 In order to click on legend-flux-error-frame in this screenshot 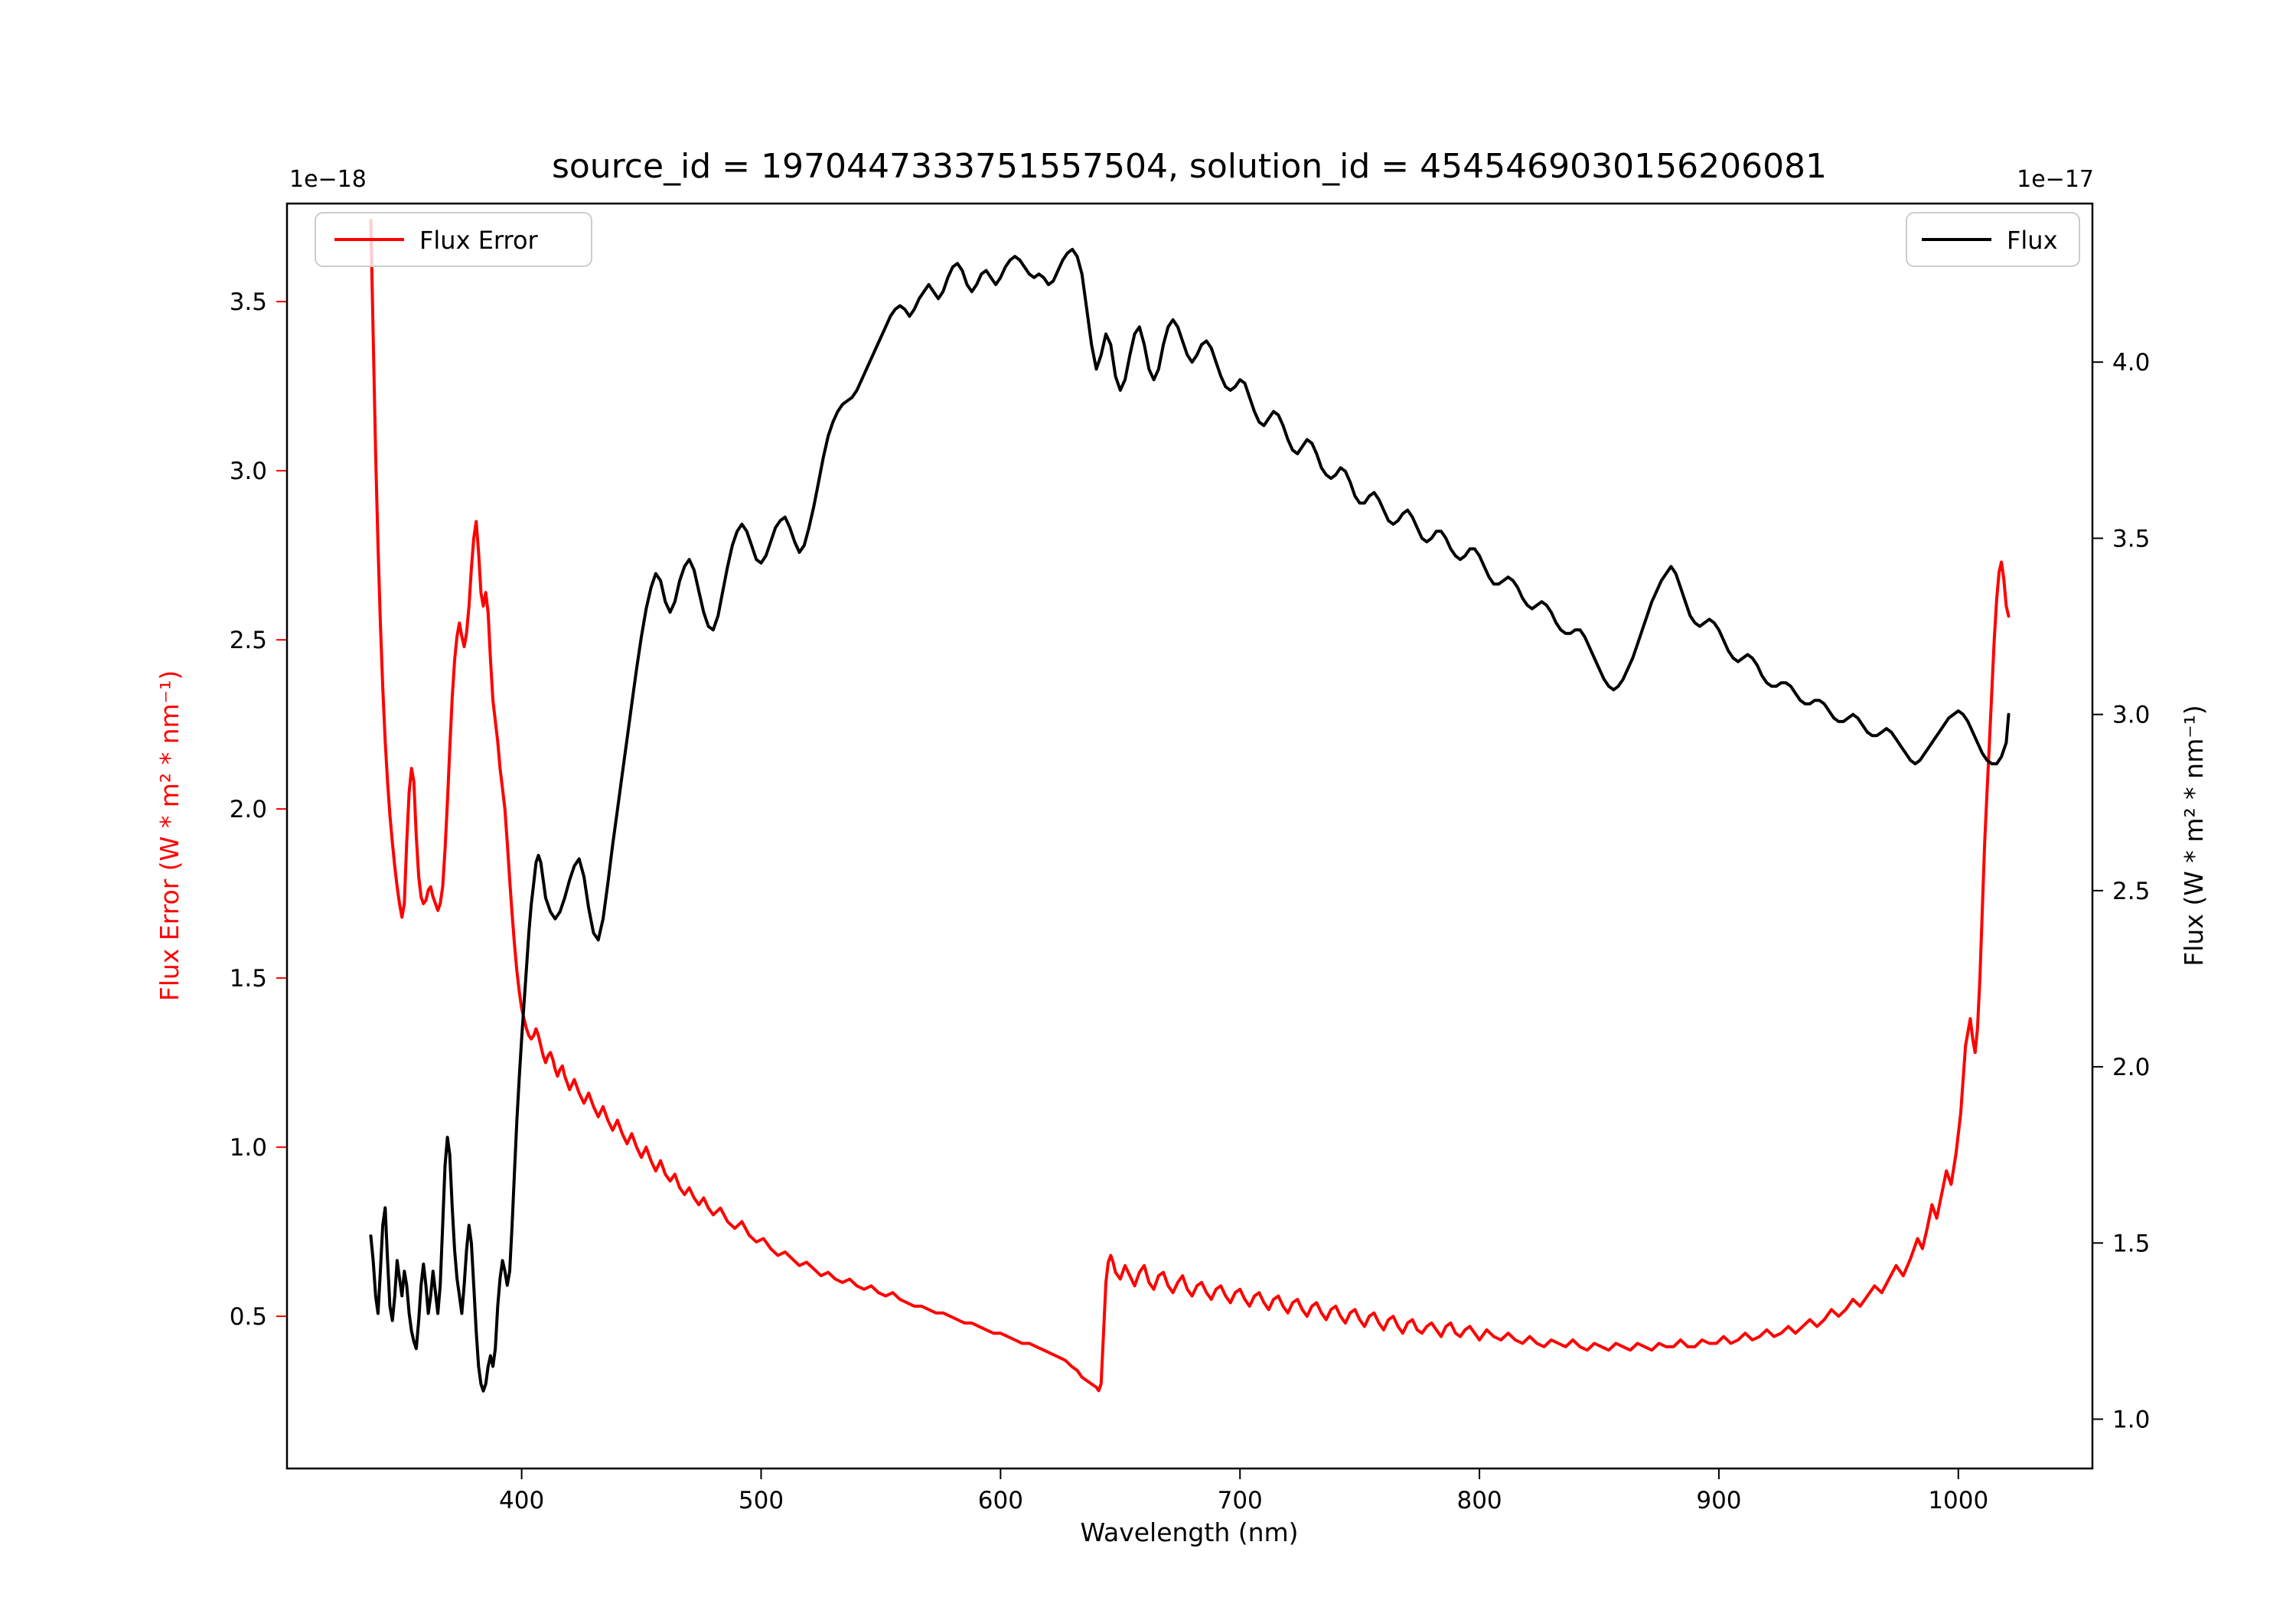, I will do `click(453, 239)`.